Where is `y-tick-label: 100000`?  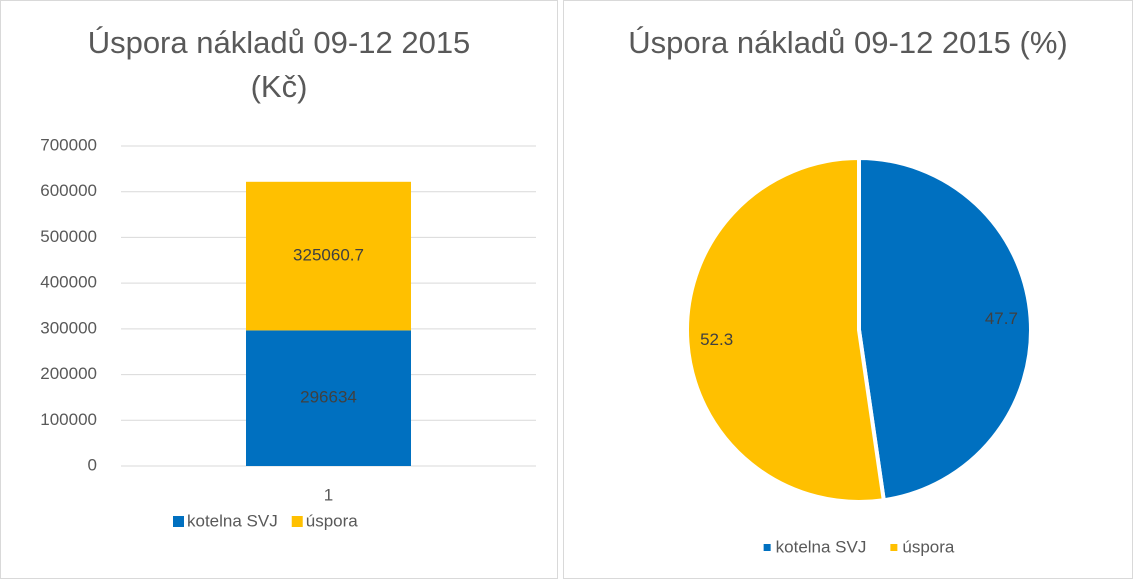
y-tick-label: 100000 is located at coordinates (68, 419).